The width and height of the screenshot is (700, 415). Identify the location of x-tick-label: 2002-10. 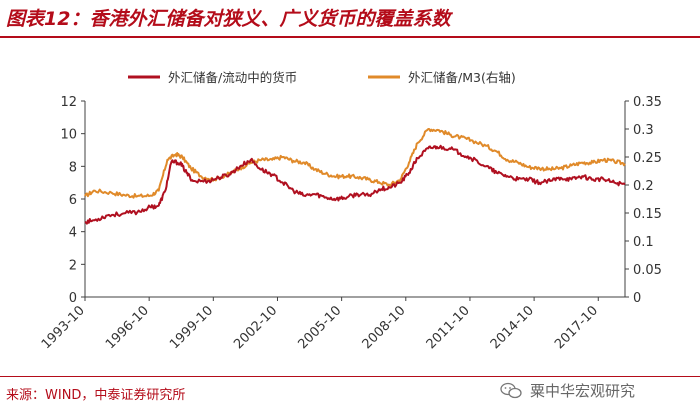
(255, 327).